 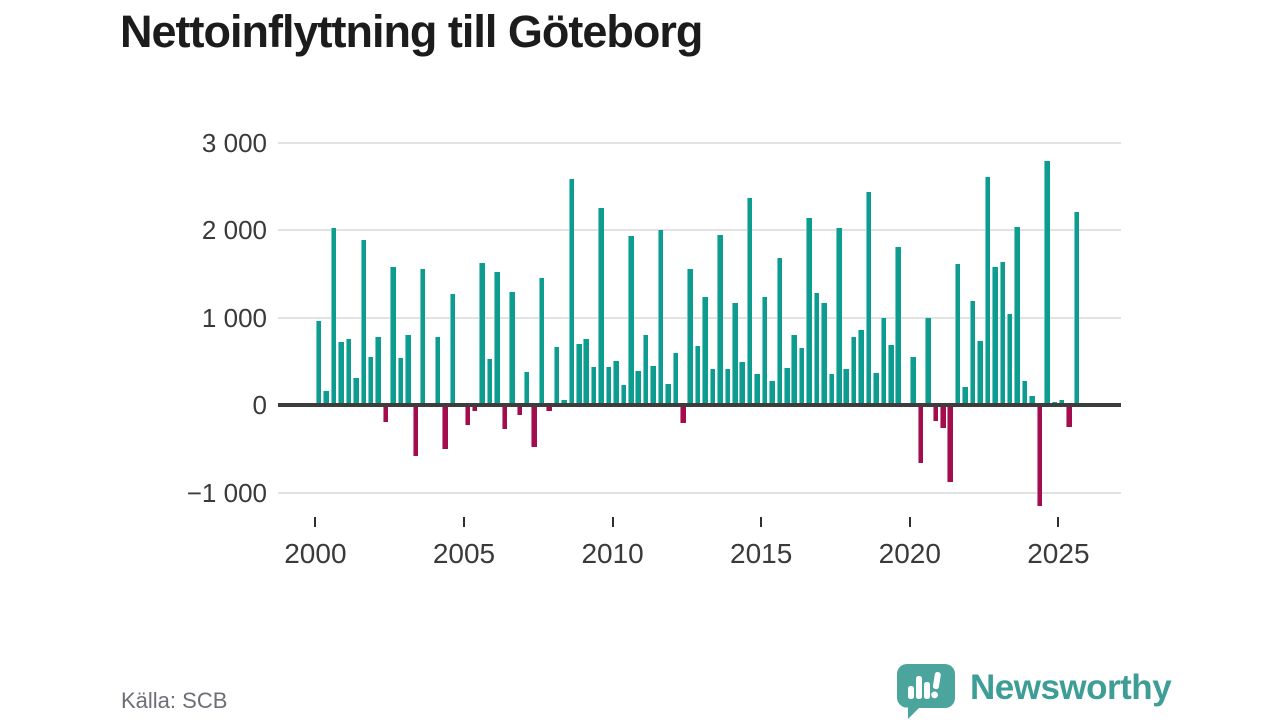 I want to click on bar-2007-q4, so click(x=549, y=408).